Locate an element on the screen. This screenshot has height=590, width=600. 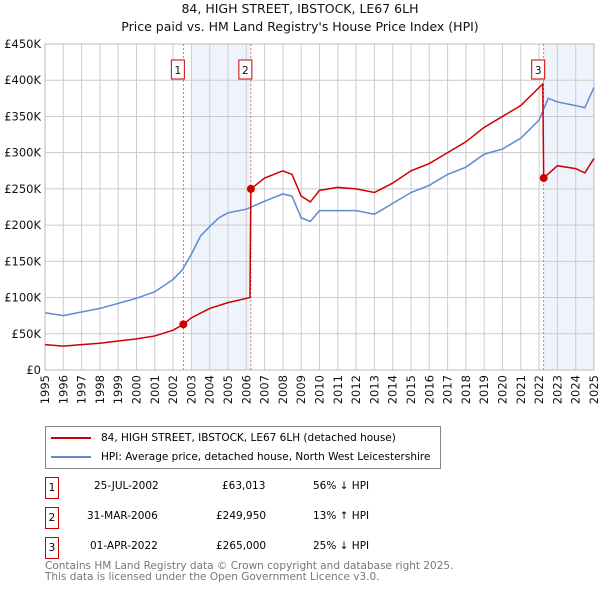
y-tick-label: £400K is located at coordinates (22, 80).